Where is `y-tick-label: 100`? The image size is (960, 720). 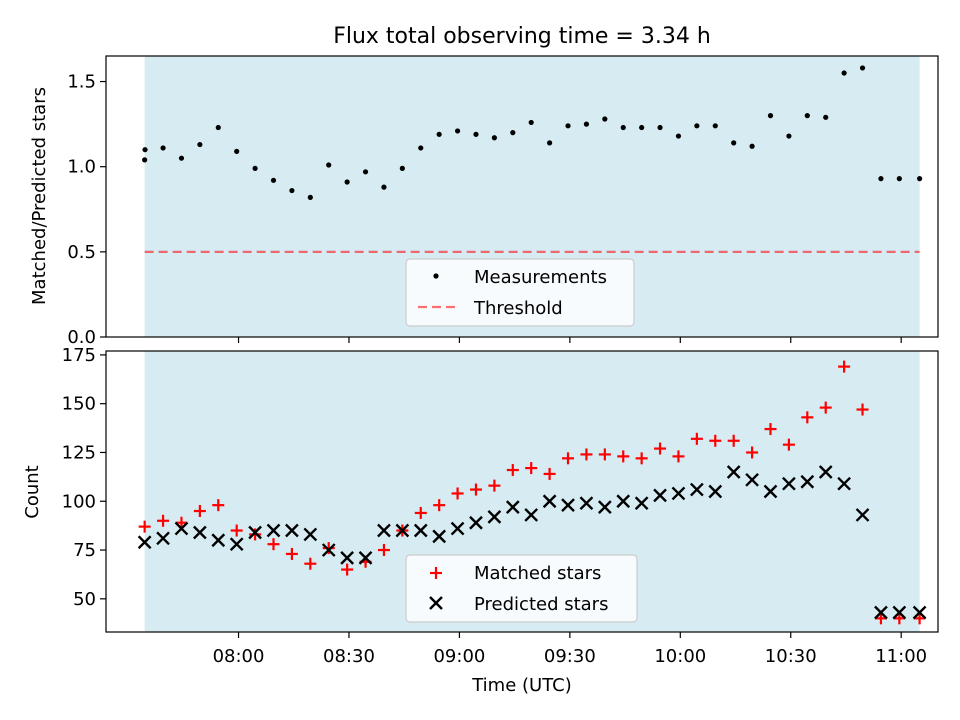
y-tick-label: 100 is located at coordinates (79, 501).